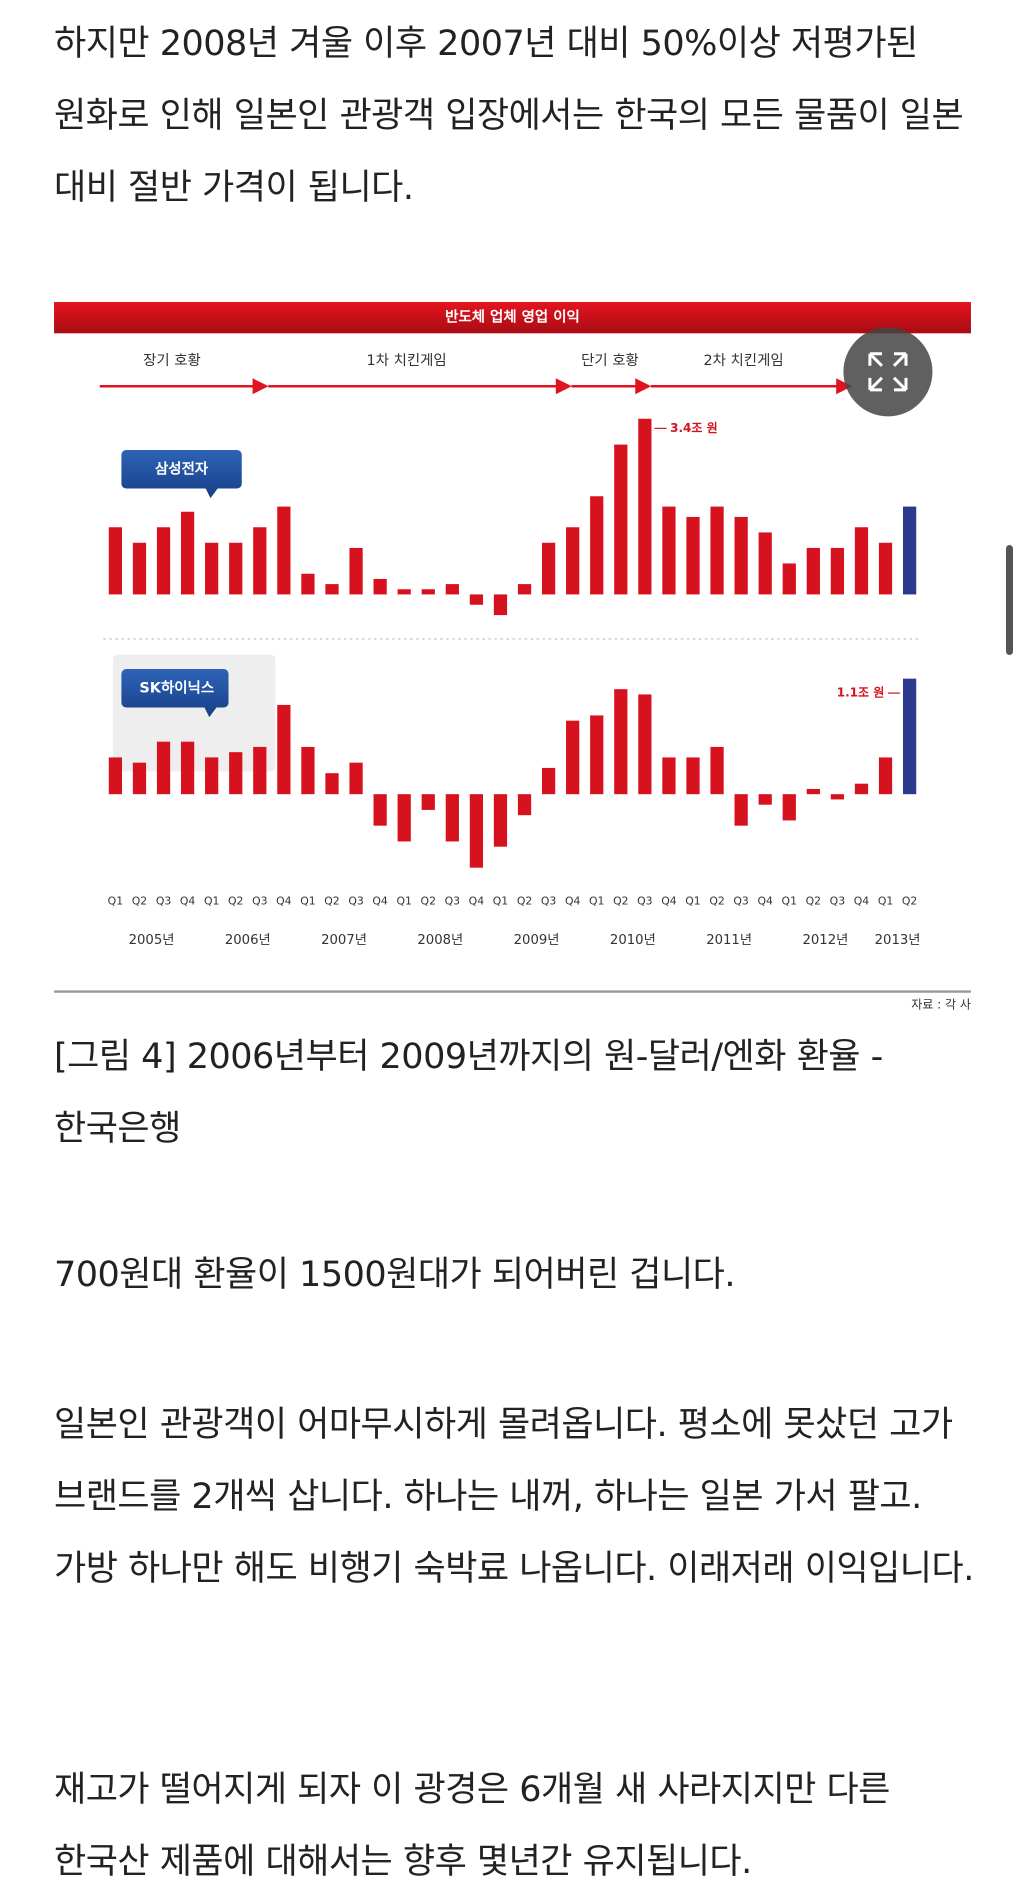 This screenshot has width=1024, height=1888. What do you see at coordinates (182, 468) in the screenshot?
I see `series-name: 삼성전자` at bounding box center [182, 468].